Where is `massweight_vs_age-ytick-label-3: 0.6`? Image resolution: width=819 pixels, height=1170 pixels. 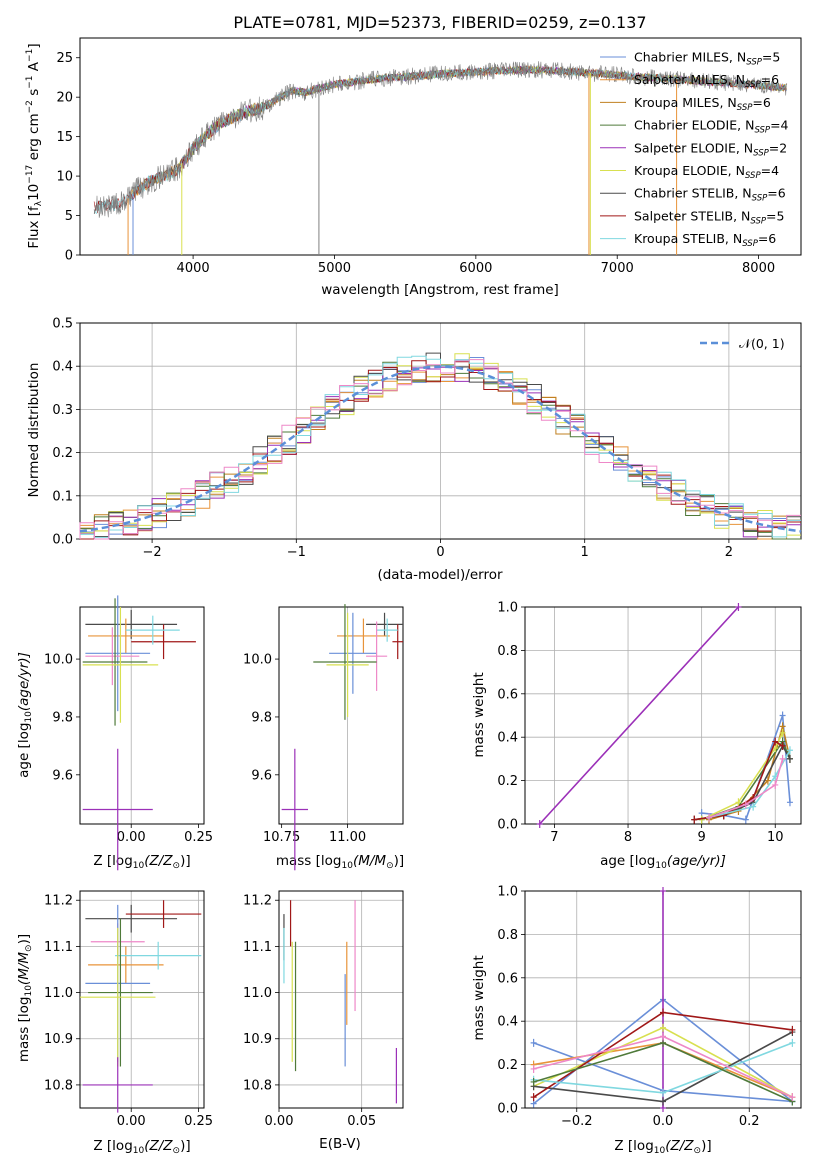 massweight_vs_age-ytick-label-3: 0.6 is located at coordinates (507, 694).